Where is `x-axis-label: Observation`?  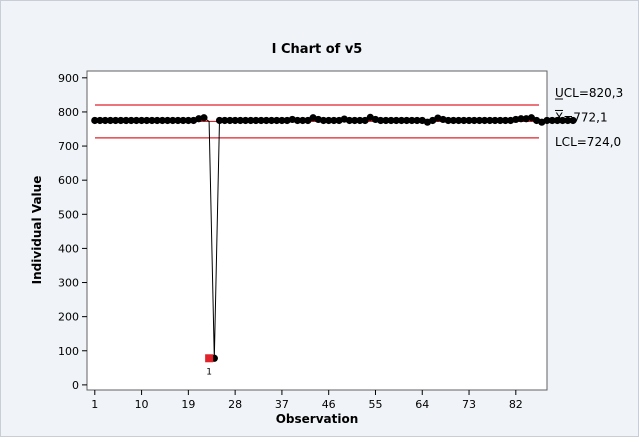 x-axis-label: Observation is located at coordinates (317, 419).